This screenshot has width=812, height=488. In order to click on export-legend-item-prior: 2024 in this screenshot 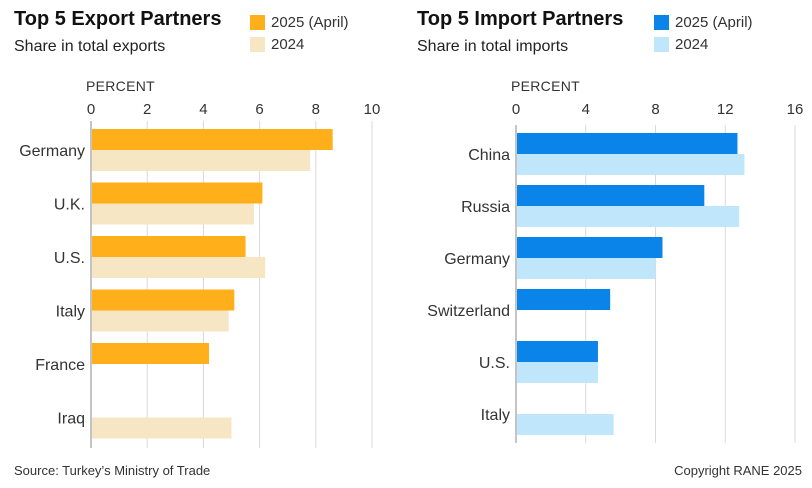, I will do `click(299, 44)`.